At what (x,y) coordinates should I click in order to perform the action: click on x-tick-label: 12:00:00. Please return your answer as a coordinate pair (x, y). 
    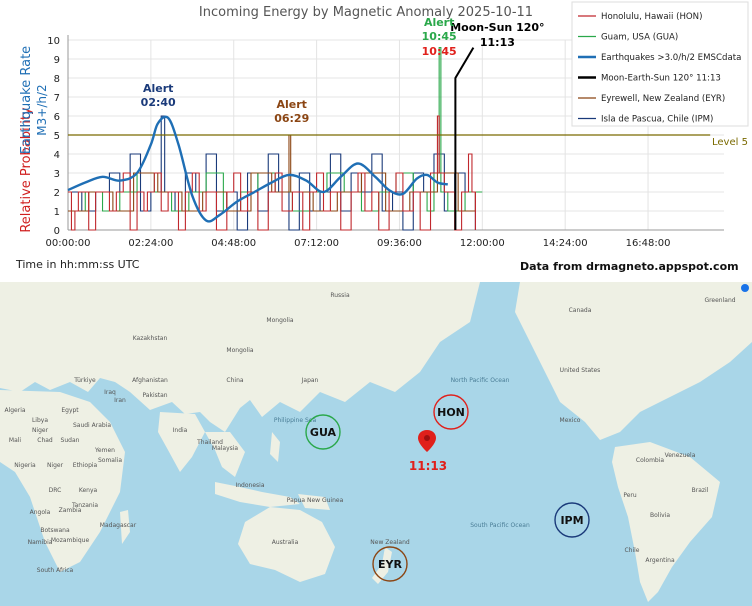
    Looking at the image, I should click on (482, 243).